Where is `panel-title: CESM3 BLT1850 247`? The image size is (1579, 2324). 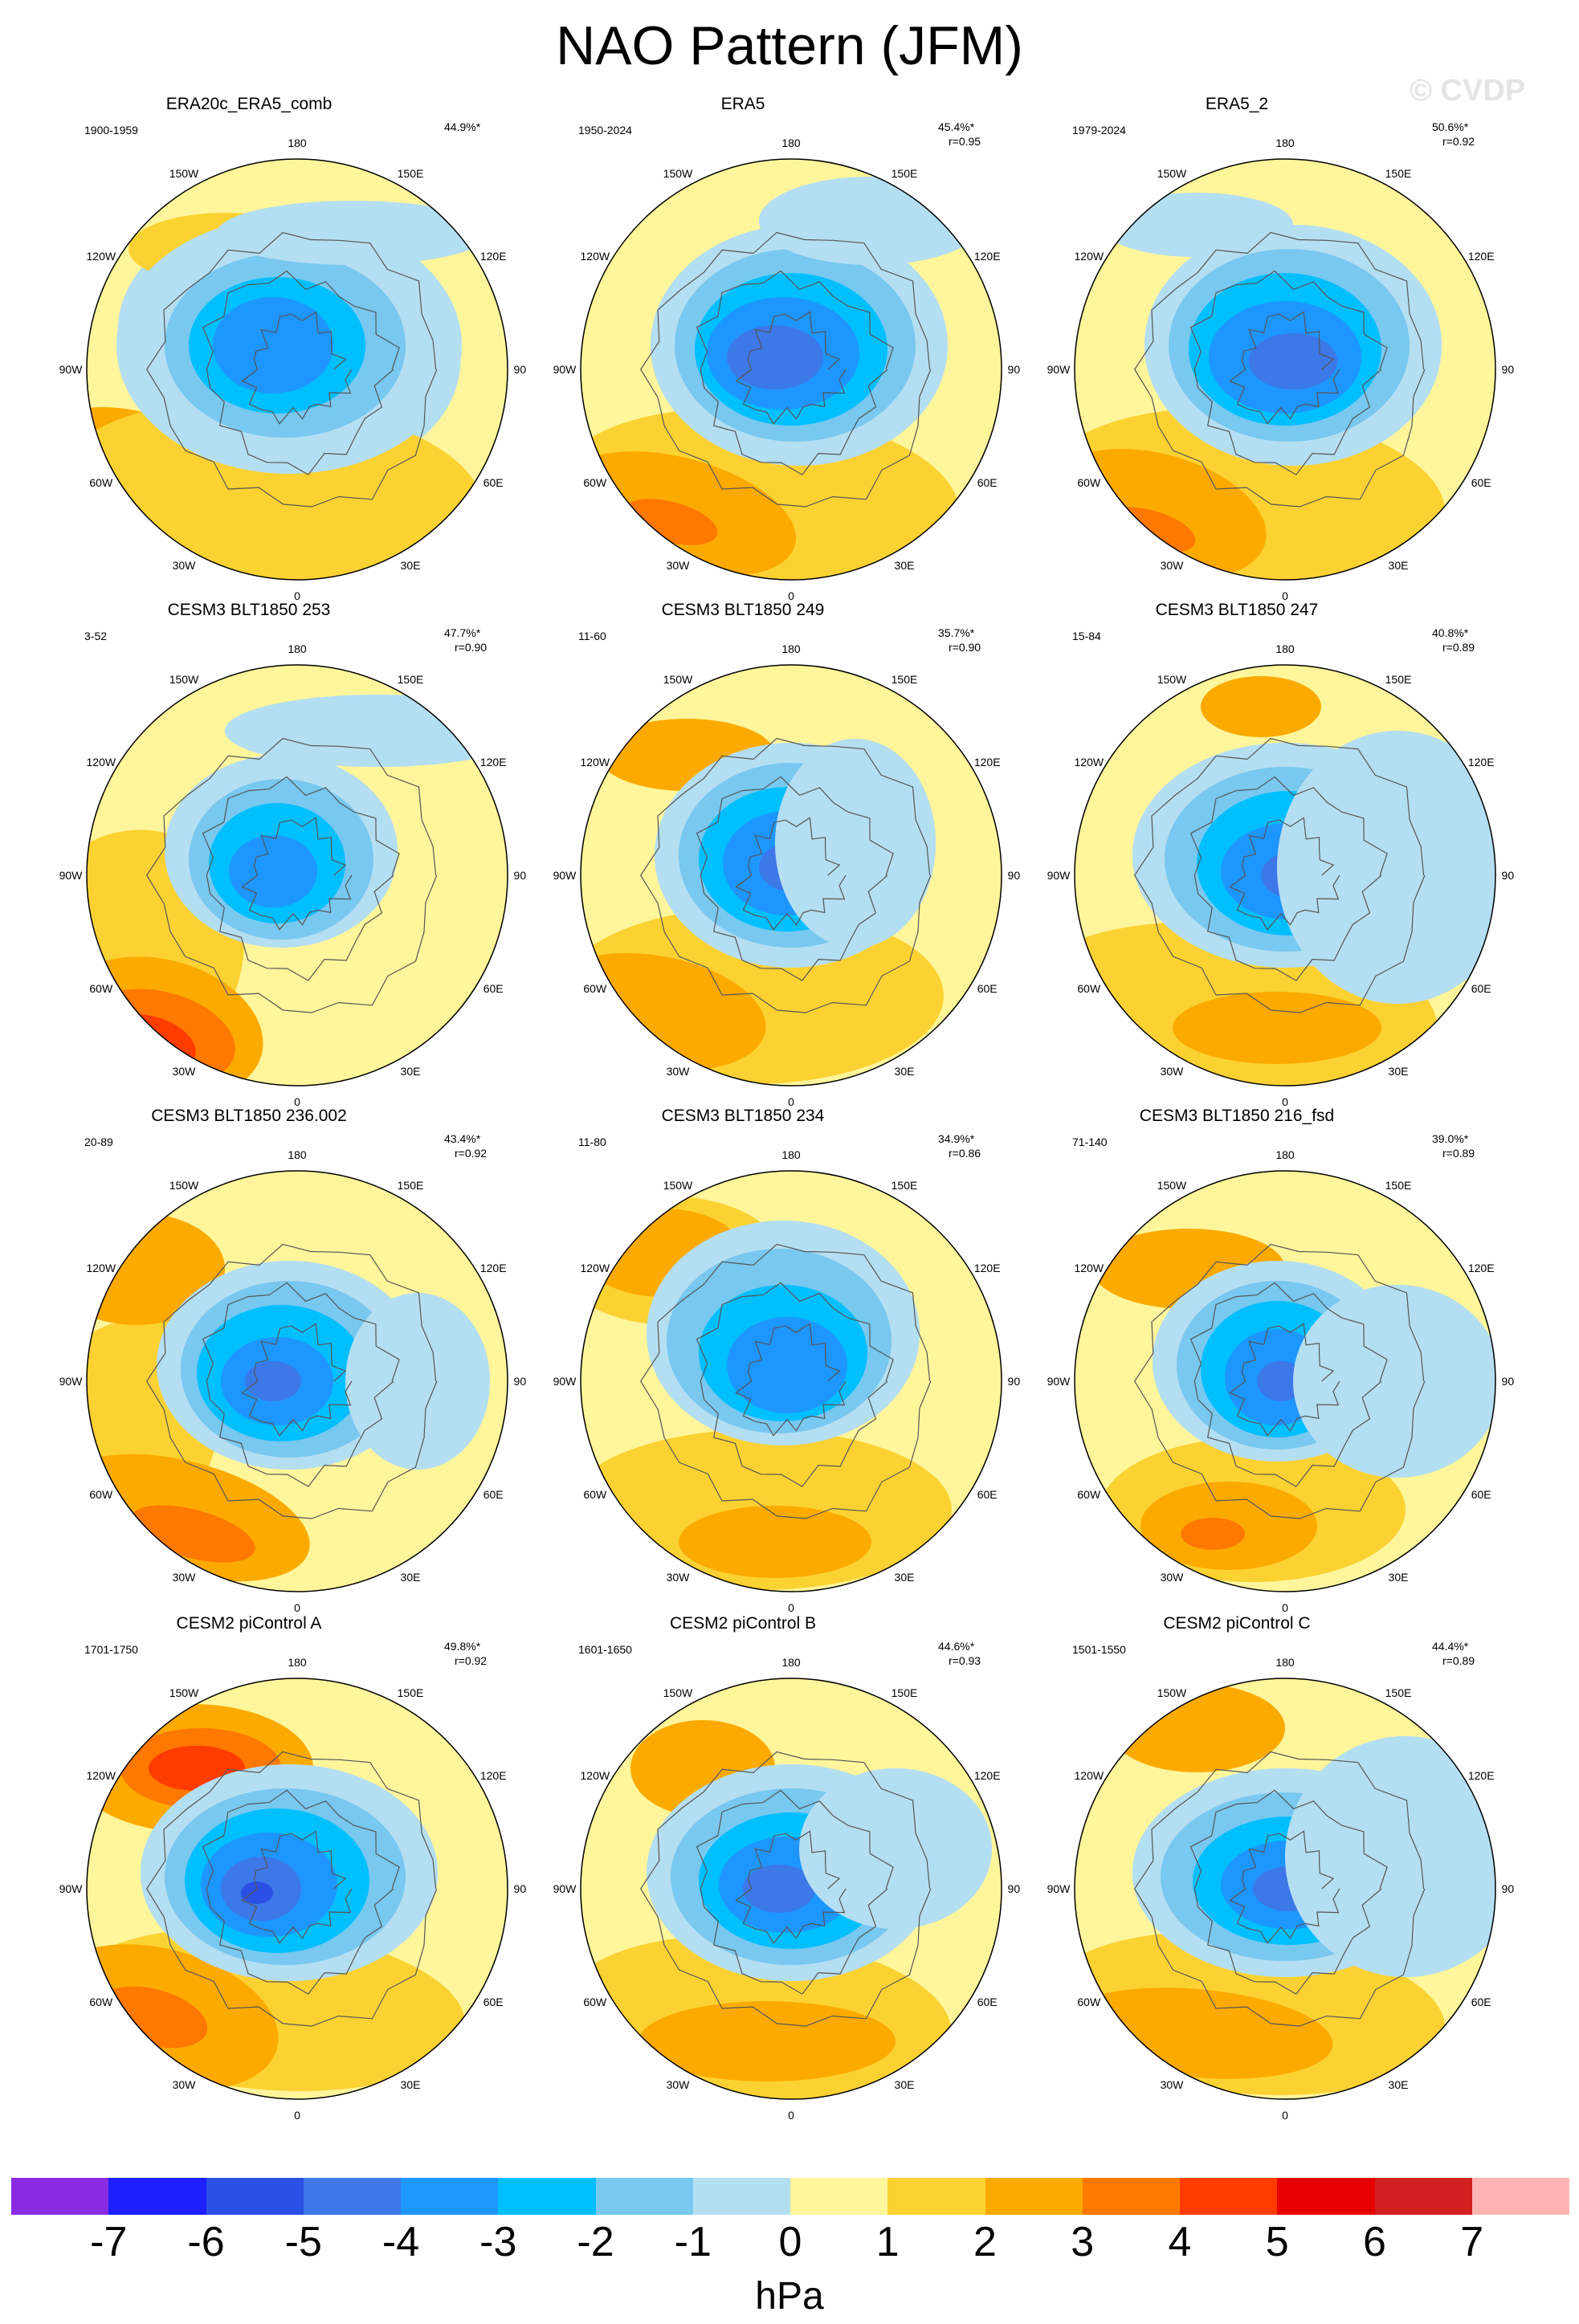
panel-title: CESM3 BLT1850 247 is located at coordinates (1237, 610).